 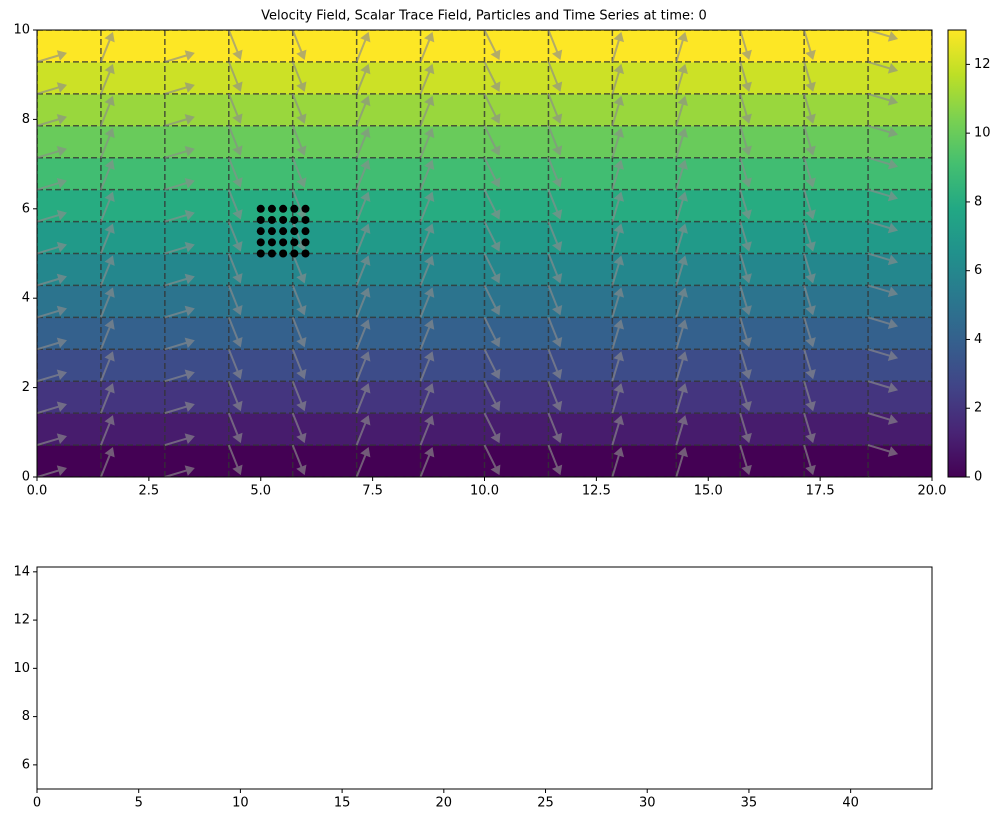 What do you see at coordinates (545, 803) in the screenshot?
I see `x-tick-label: 25` at bounding box center [545, 803].